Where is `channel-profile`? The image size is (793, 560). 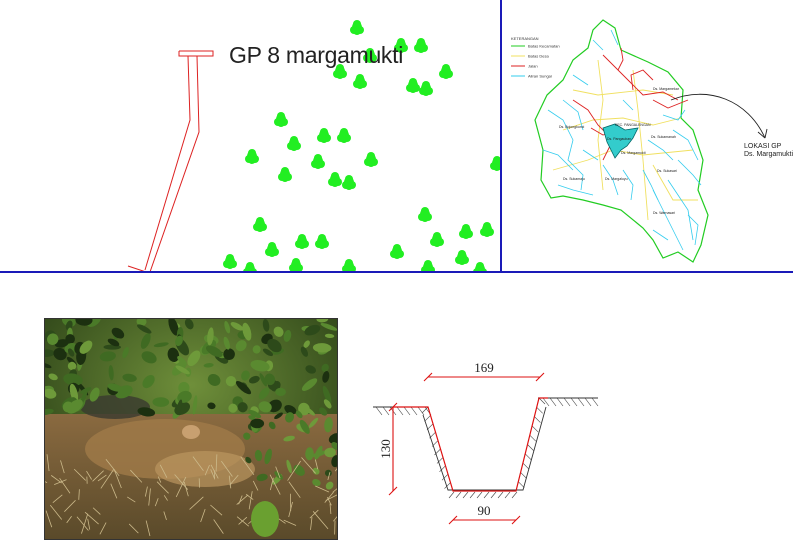 channel-profile is located at coordinates (470, 444).